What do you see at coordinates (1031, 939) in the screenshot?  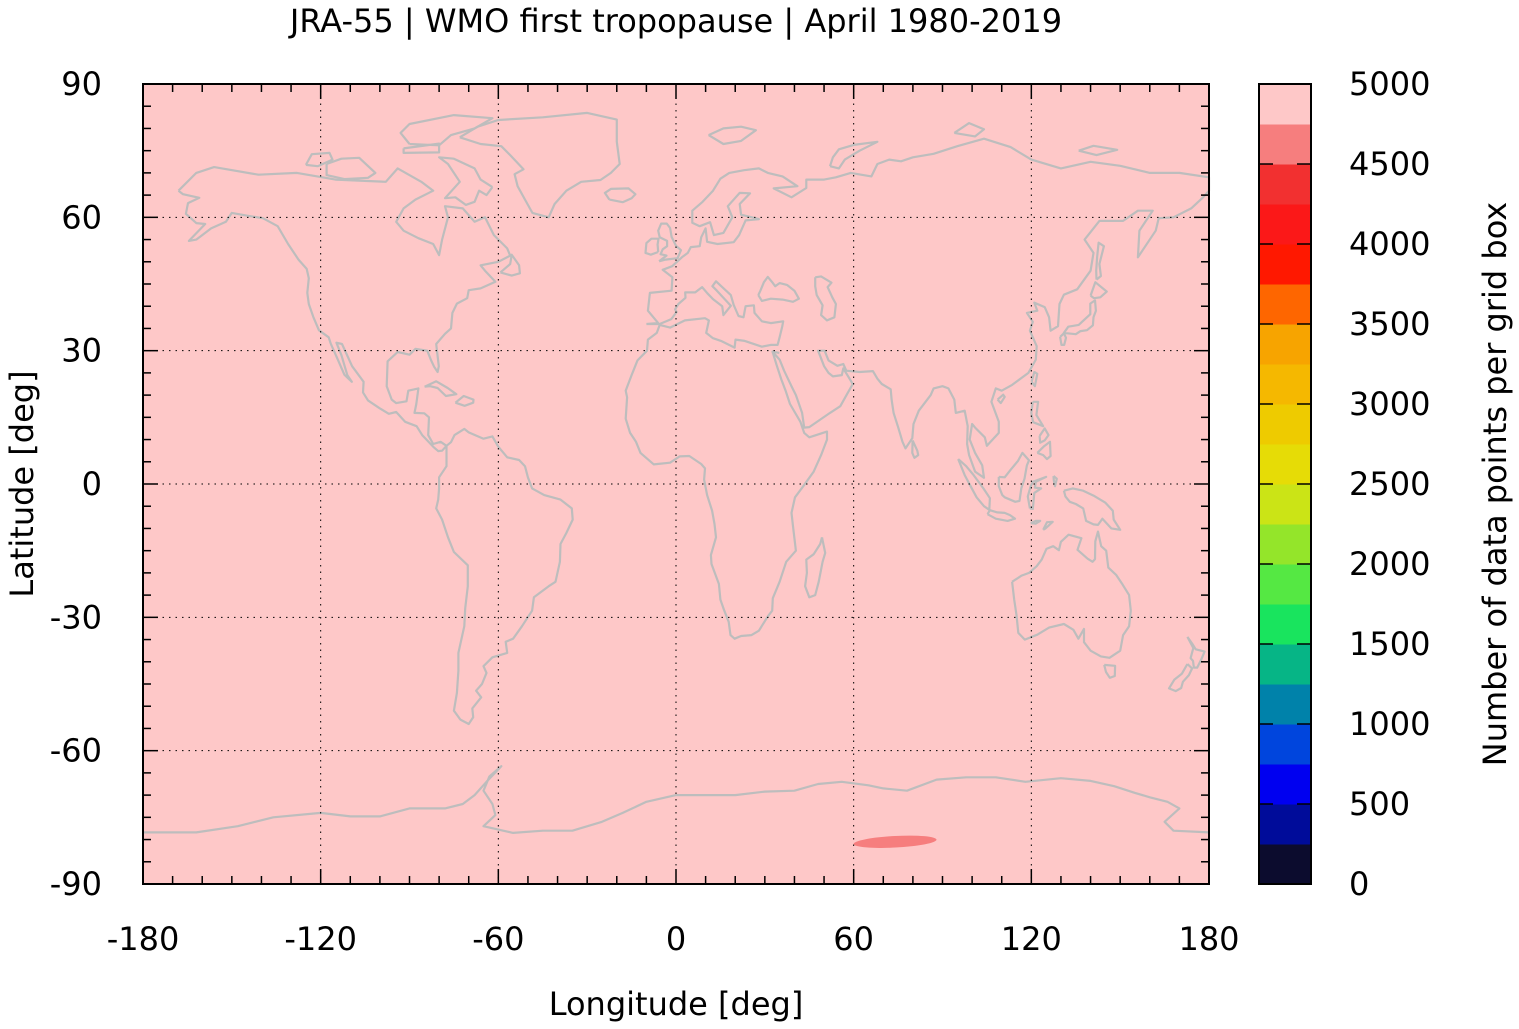 I see `x-tick-label: 120` at bounding box center [1031, 939].